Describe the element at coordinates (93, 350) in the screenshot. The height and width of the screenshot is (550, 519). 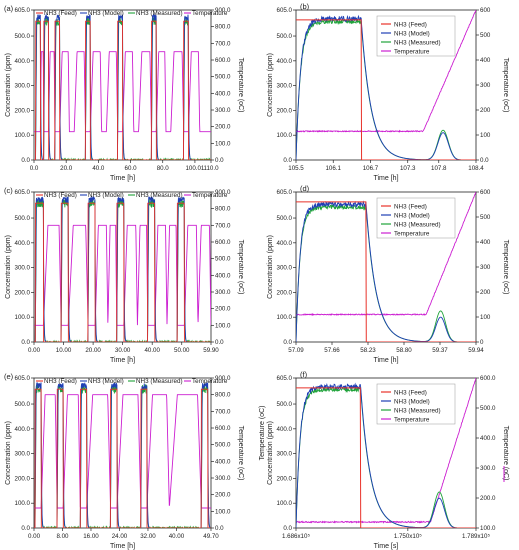
I see `x-tick-label: 20.00` at that location.